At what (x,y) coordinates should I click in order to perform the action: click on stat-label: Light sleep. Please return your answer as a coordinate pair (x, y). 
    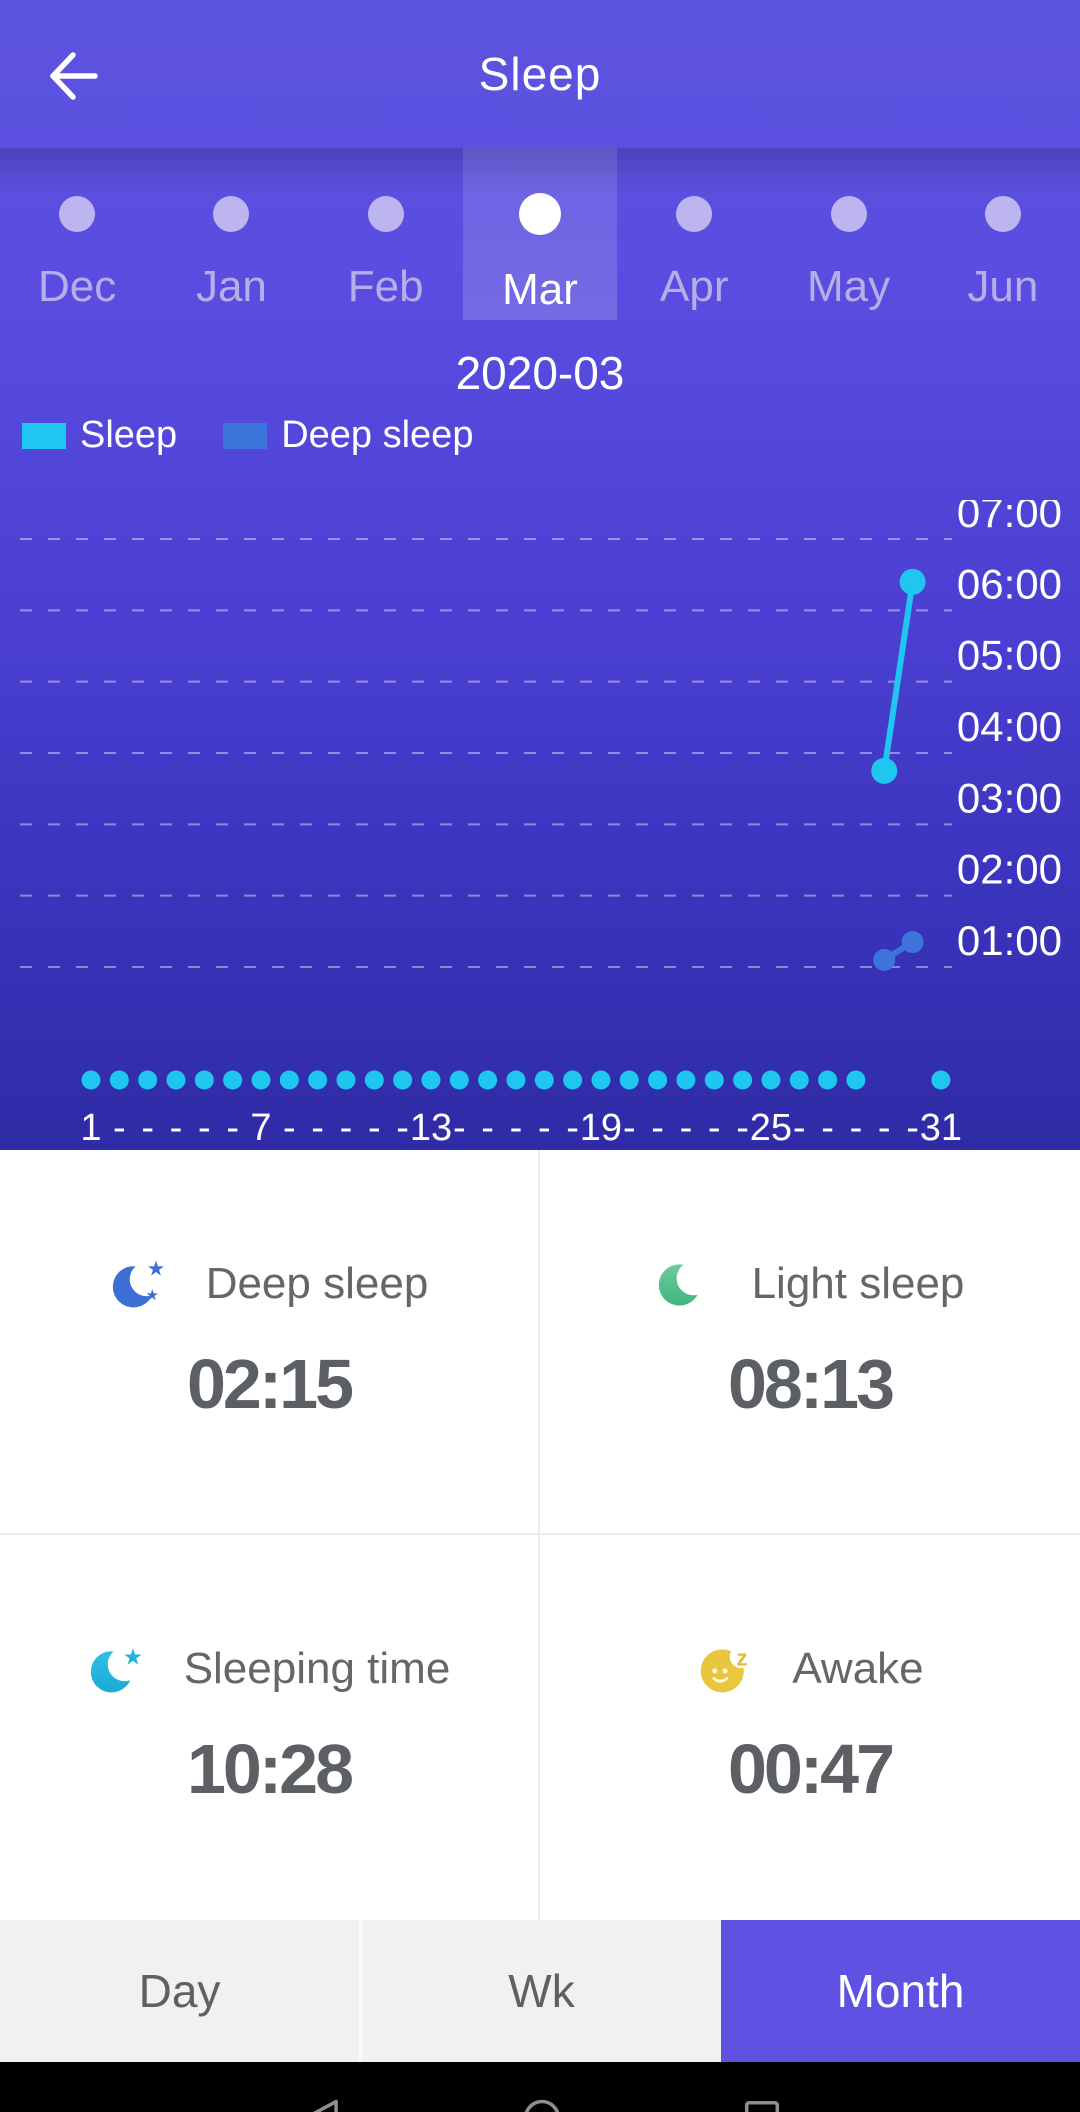
    Looking at the image, I should click on (858, 1283).